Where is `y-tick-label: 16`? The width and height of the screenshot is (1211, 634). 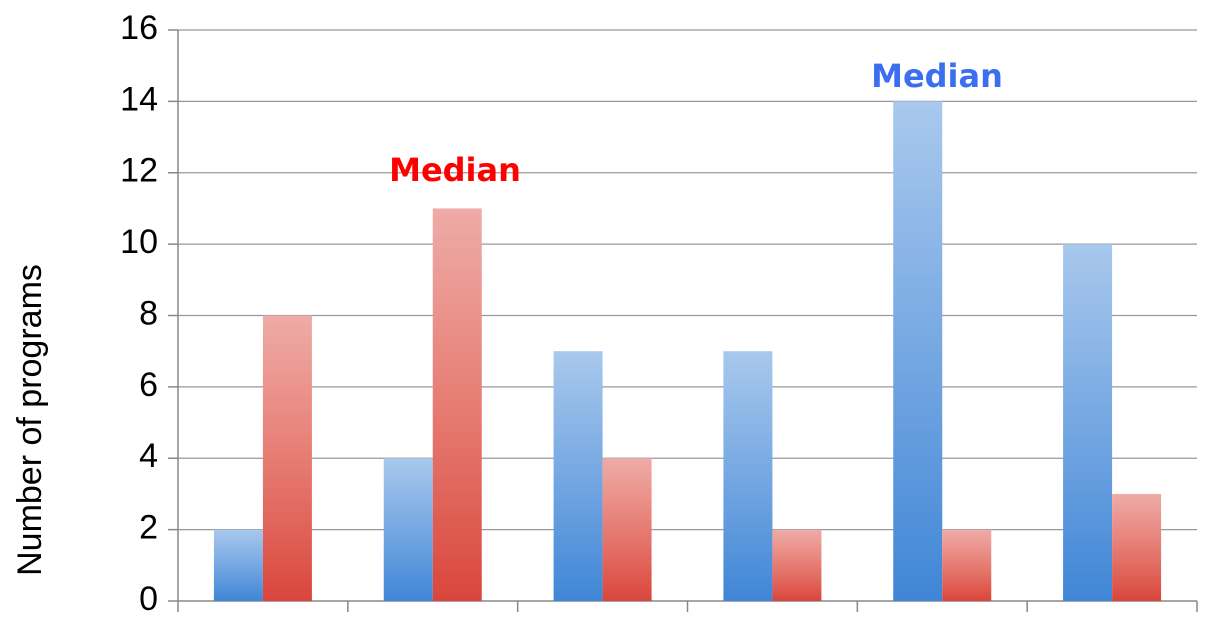
y-tick-label: 16 is located at coordinates (139, 28).